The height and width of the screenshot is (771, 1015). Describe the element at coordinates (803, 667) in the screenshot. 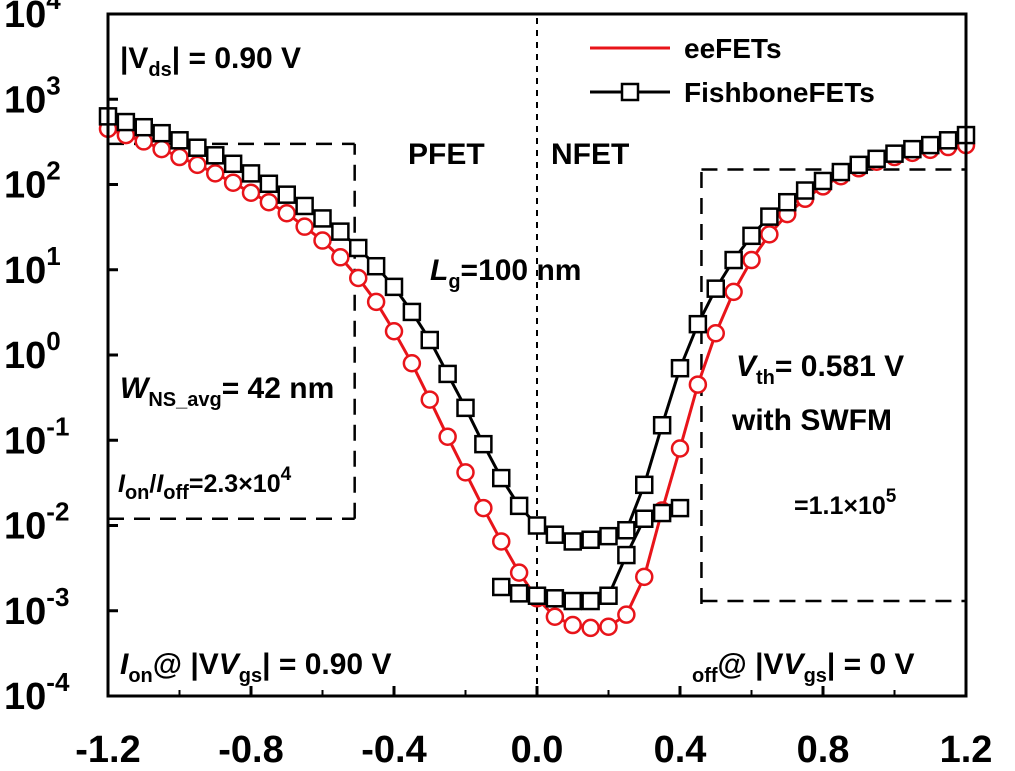

I see `off-current-condition: off@ |VVgs| = 0 V` at that location.